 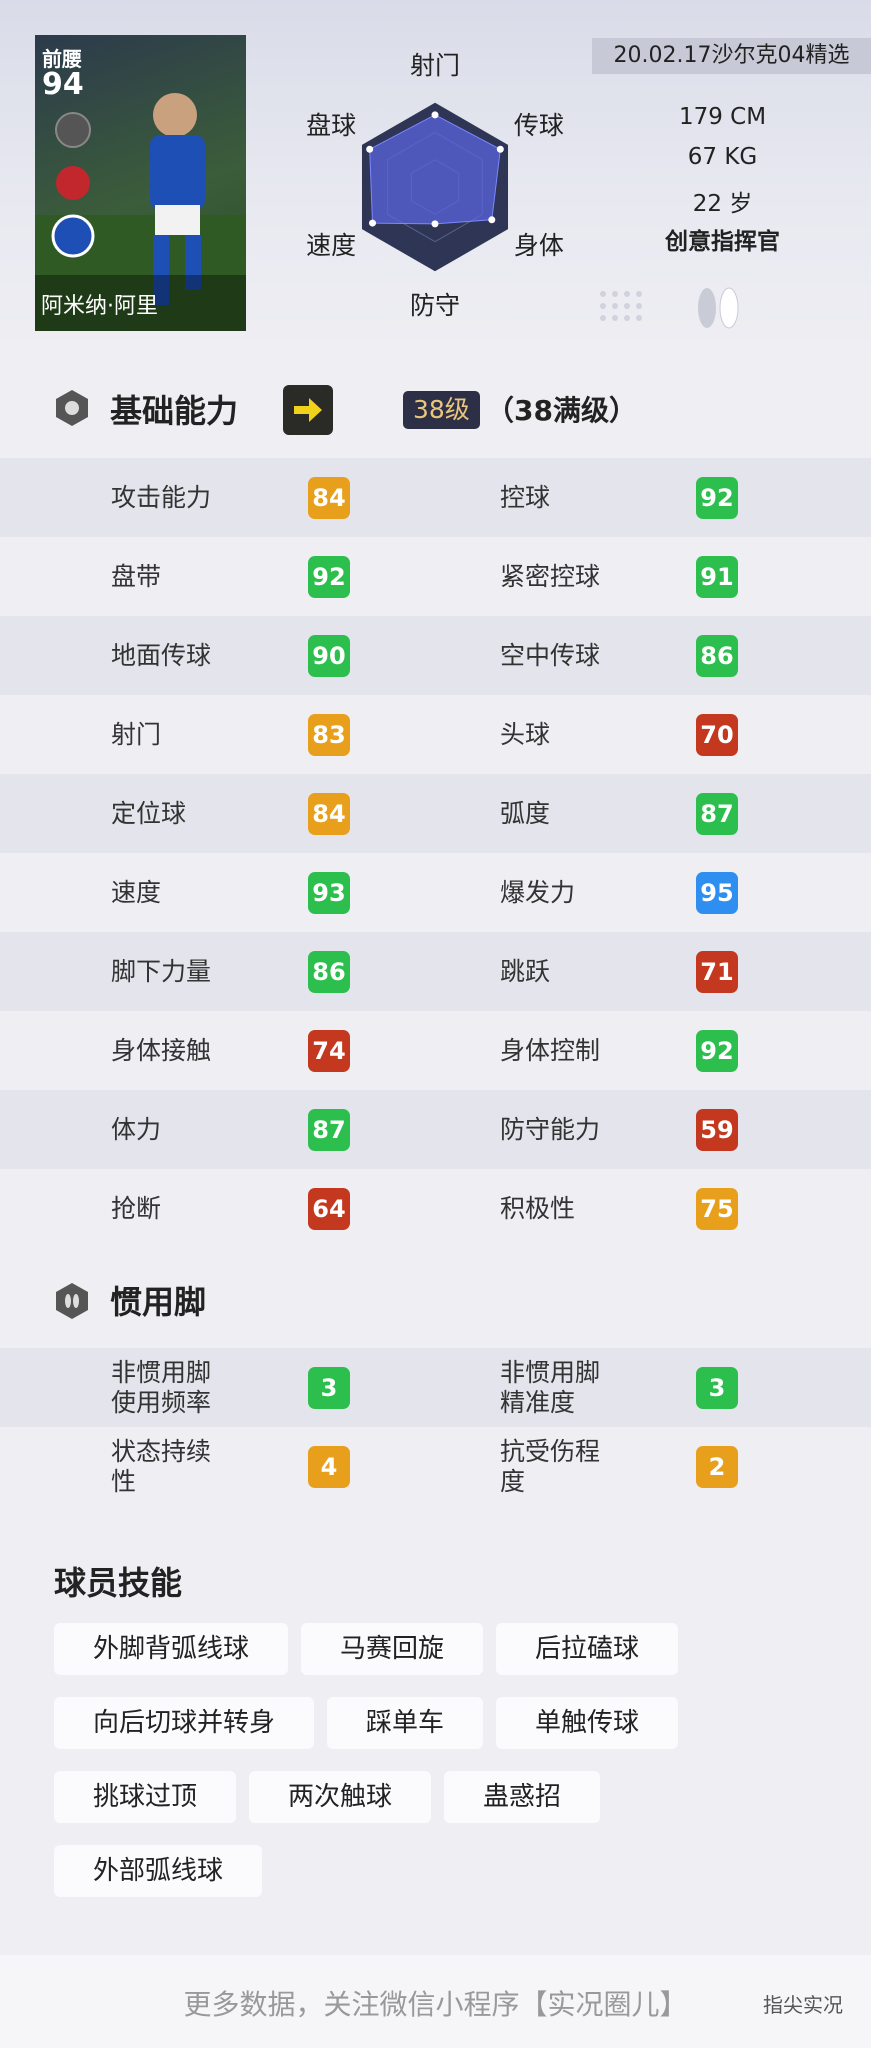 What do you see at coordinates (538, 892) in the screenshot?
I see `stat-name: 爆发力` at bounding box center [538, 892].